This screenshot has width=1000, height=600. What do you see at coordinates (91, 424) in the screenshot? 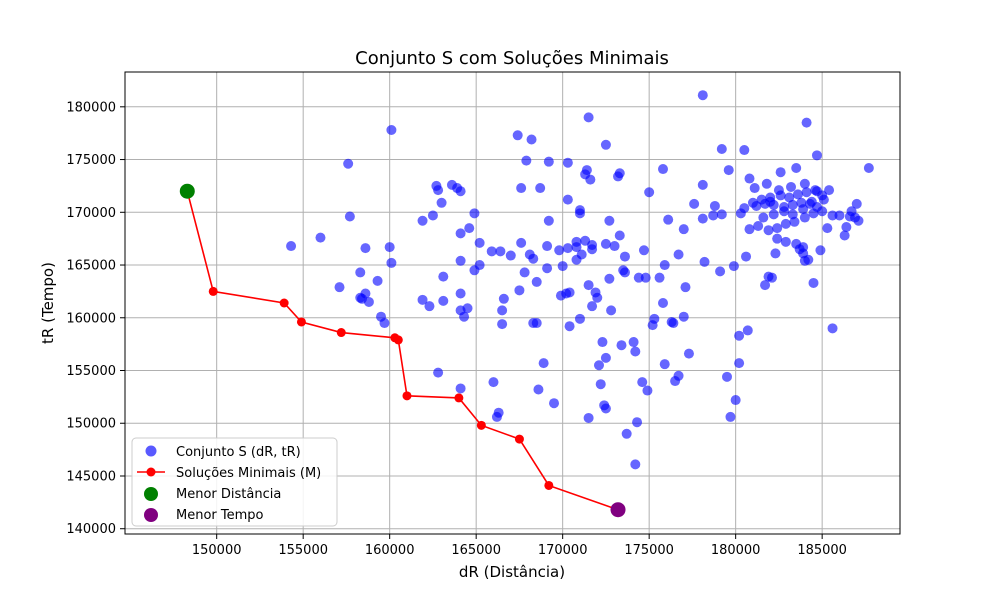
I see `y-tick-label: 150000` at bounding box center [91, 424].